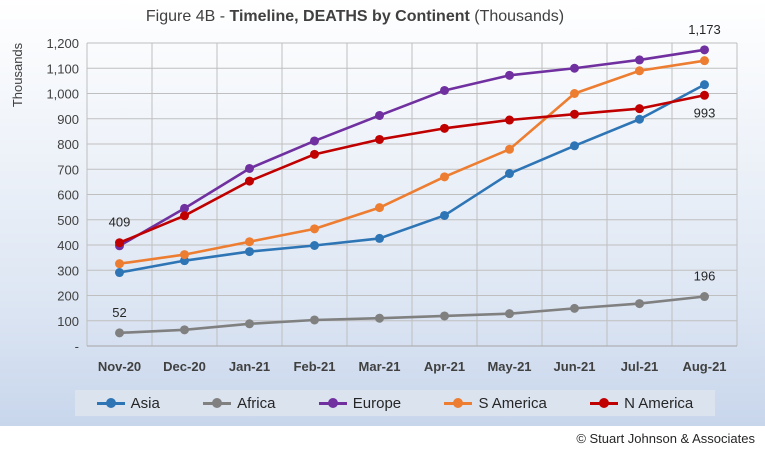  Describe the element at coordinates (705, 112) in the screenshot. I see `data-label: 993` at that location.